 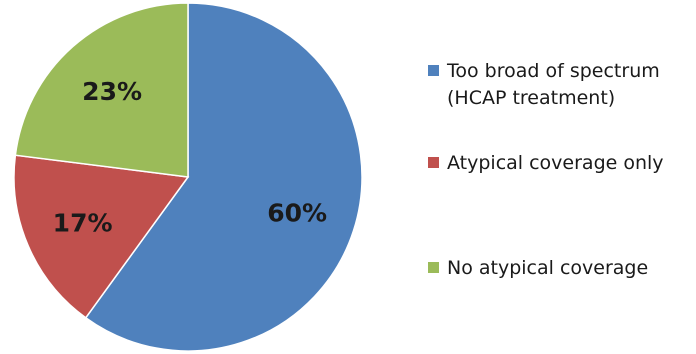 I want to click on legend-label-too-broad-of-spectrum: Too broad of spectrum (HCAP treatment), so click(x=553, y=84).